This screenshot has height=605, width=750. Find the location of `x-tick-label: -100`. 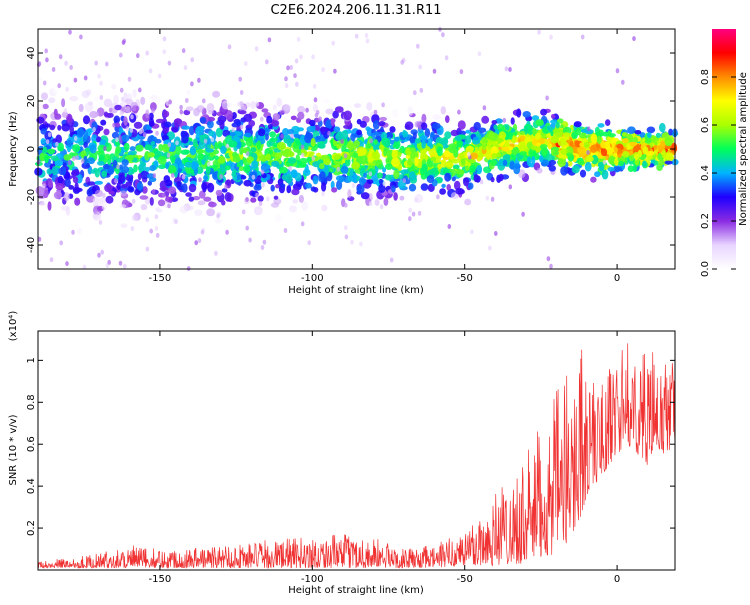

x-tick-label: -100 is located at coordinates (312, 579).